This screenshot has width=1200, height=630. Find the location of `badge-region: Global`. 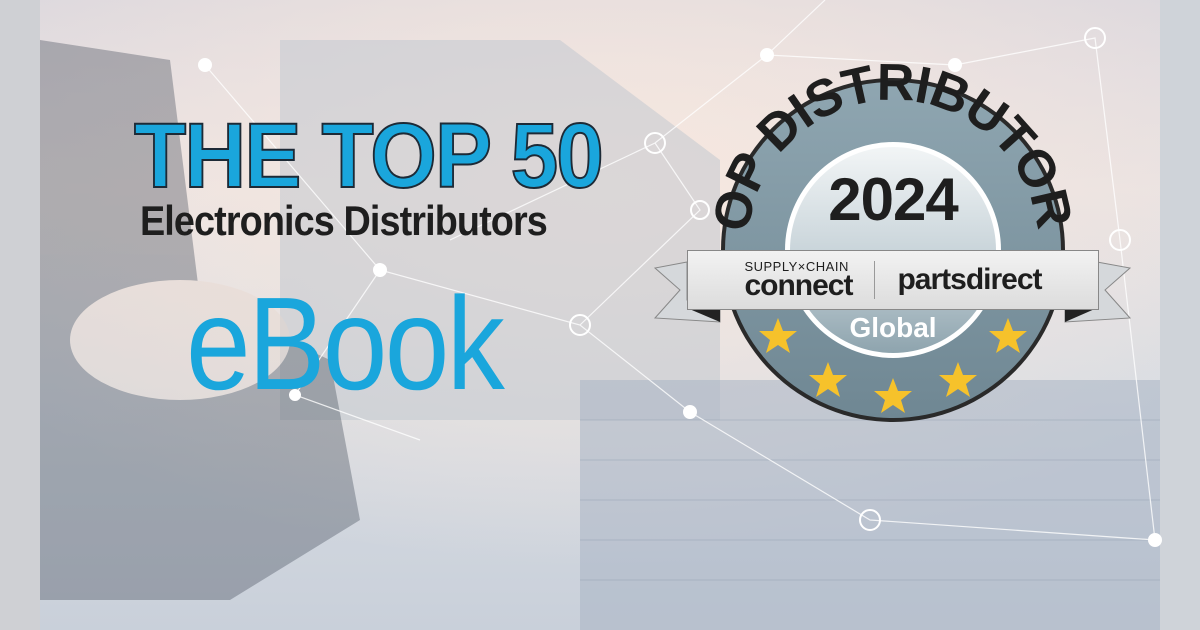

badge-region: Global is located at coordinates (893, 327).